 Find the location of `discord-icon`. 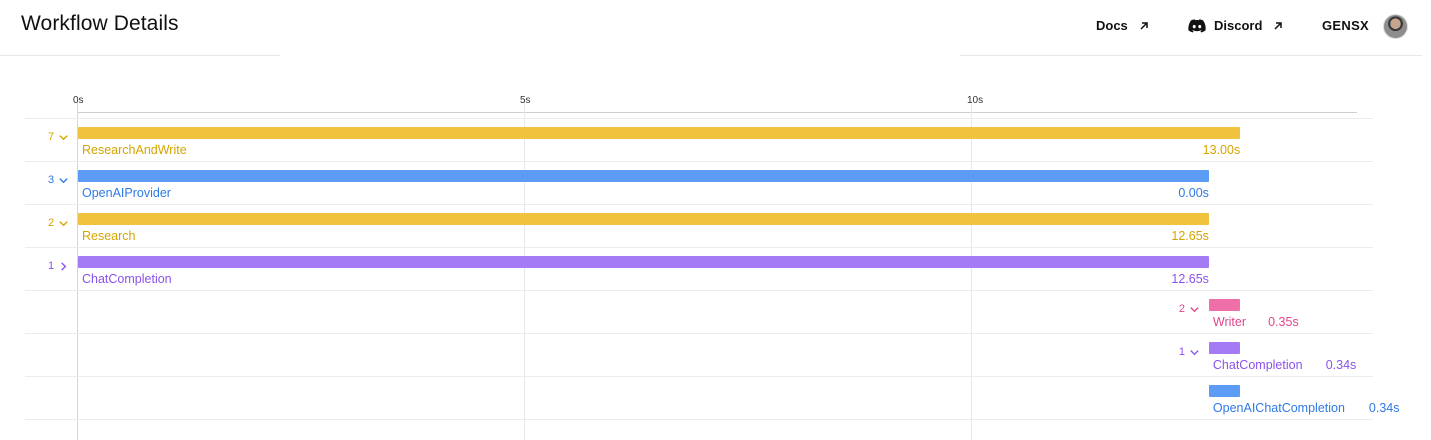

discord-icon is located at coordinates (1197, 25).